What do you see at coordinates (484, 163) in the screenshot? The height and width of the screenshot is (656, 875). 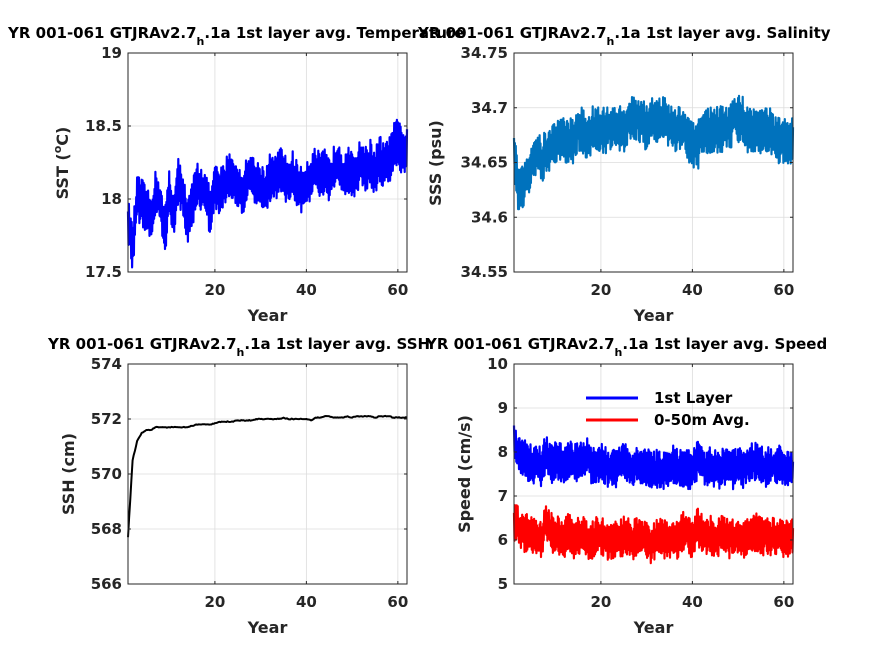 I see `y-tick-label: 34.65` at bounding box center [484, 163].